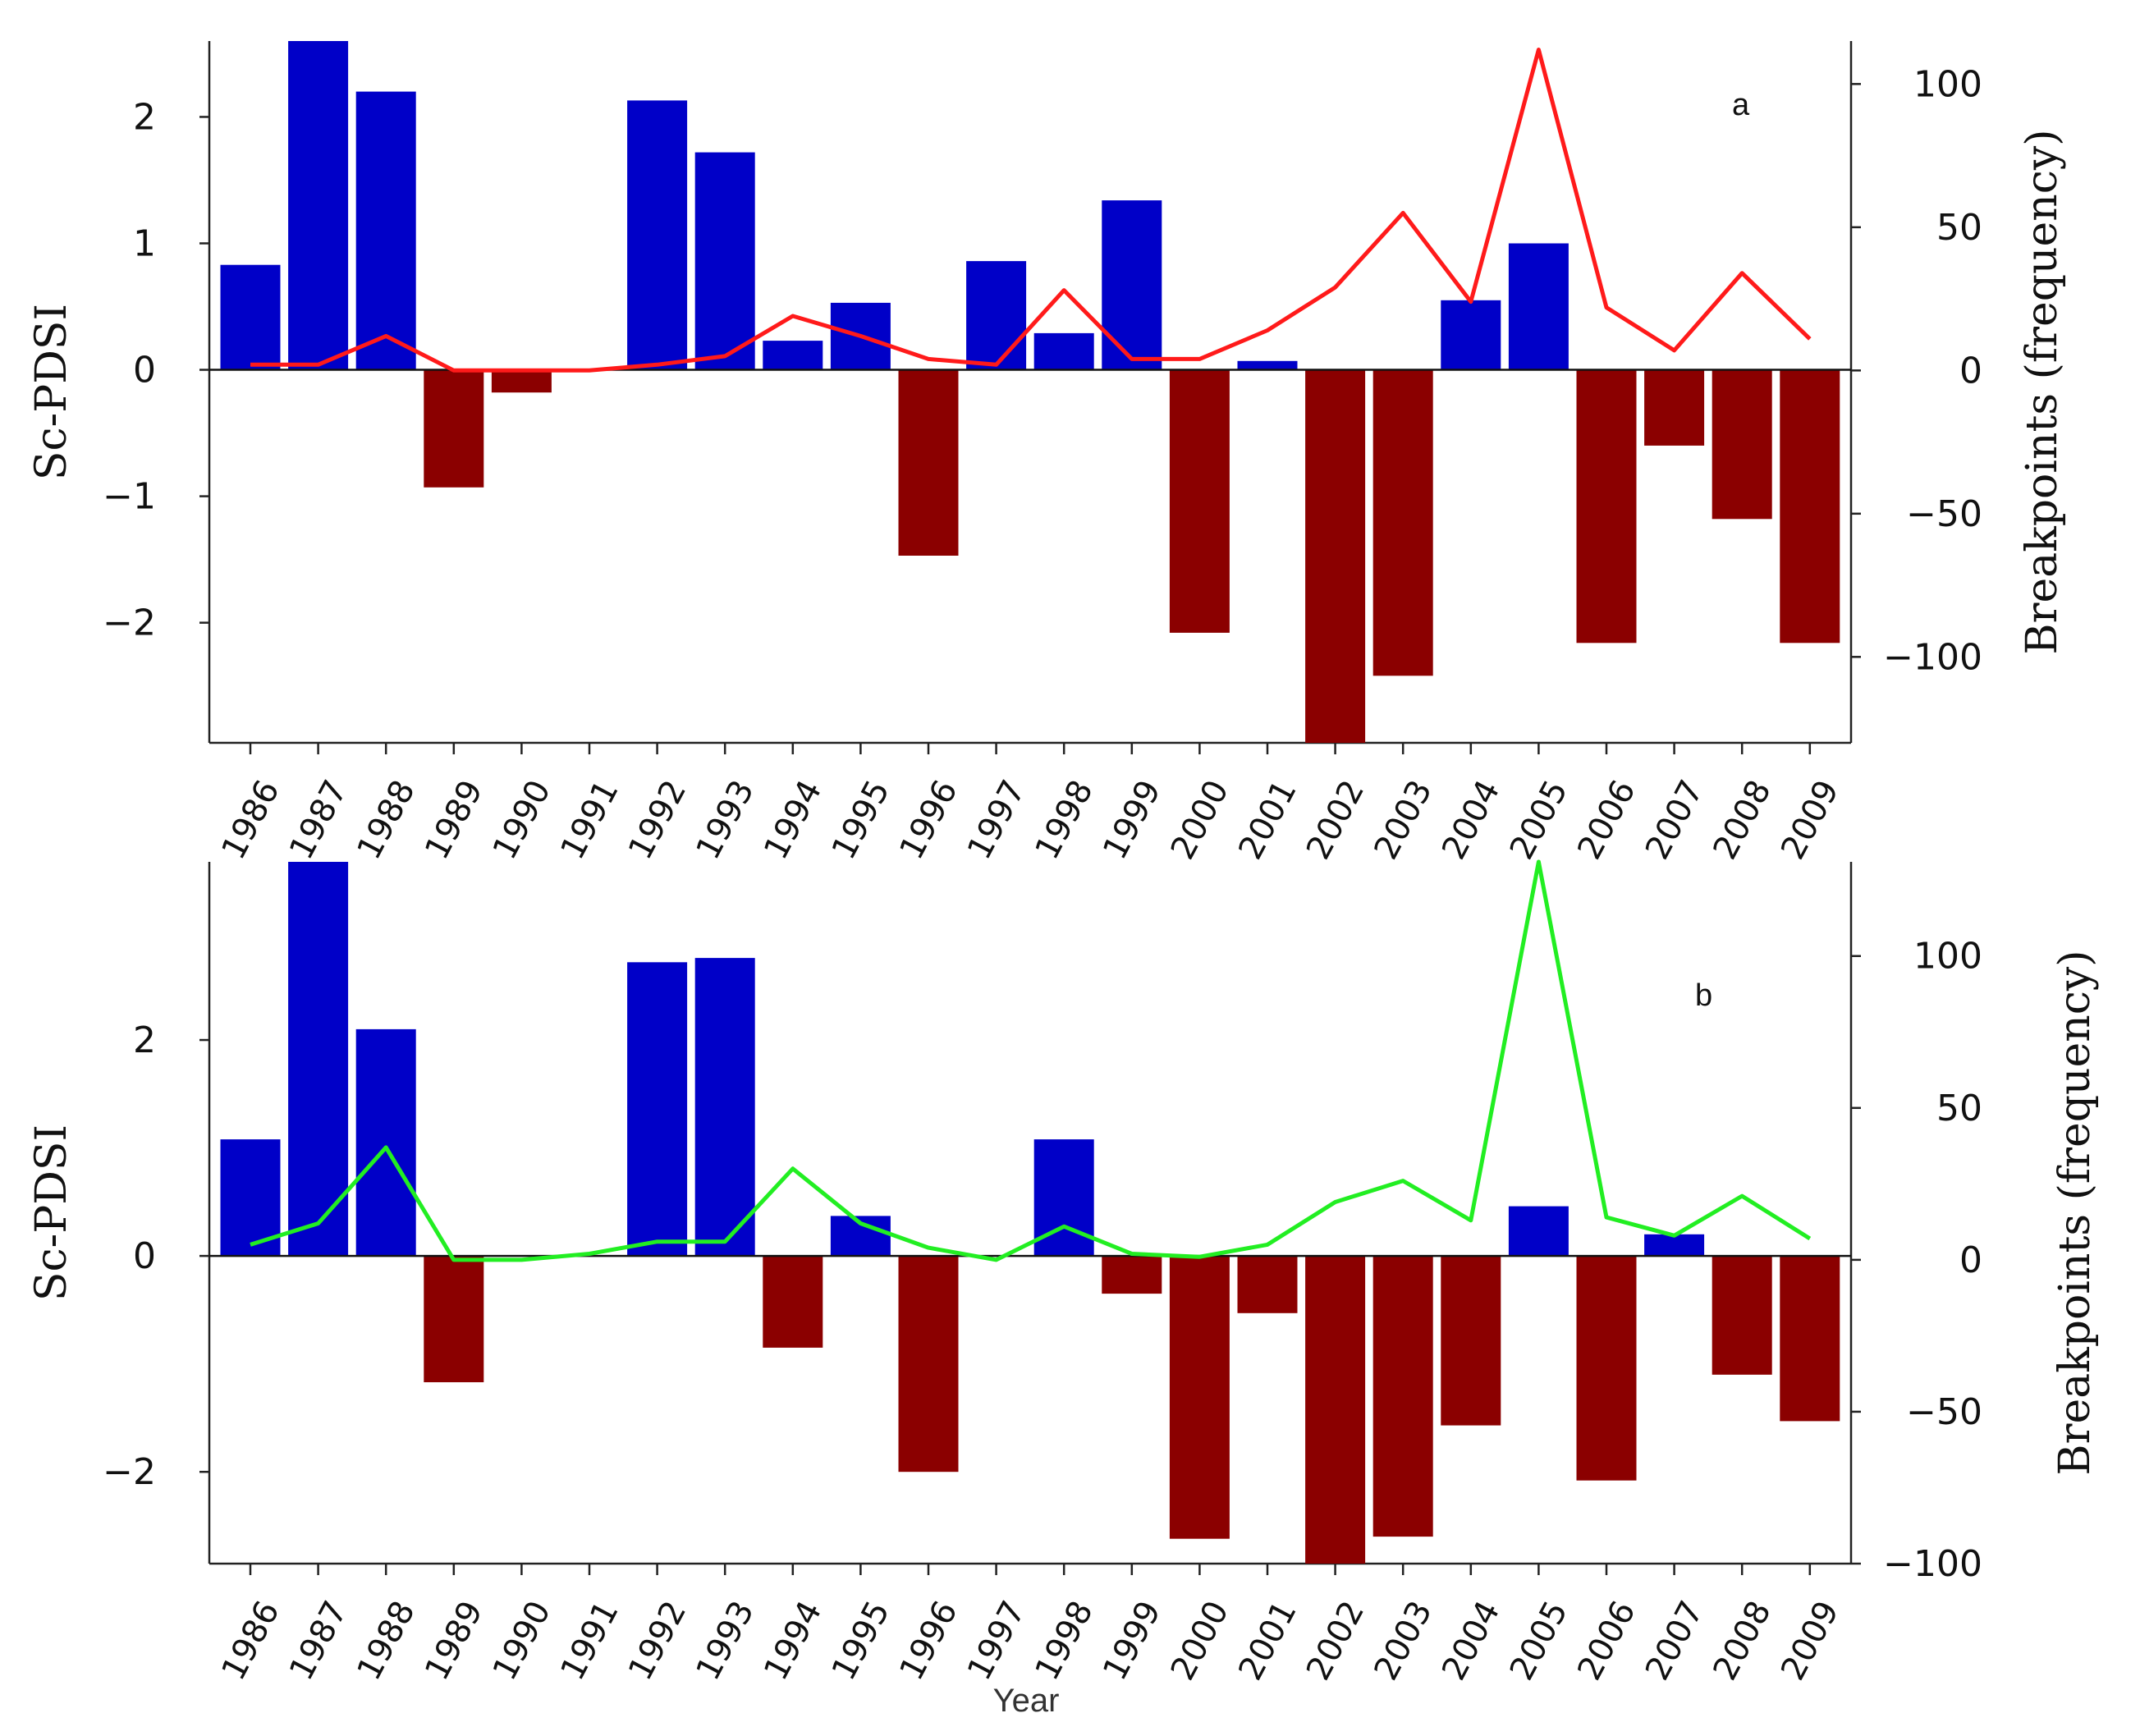 This screenshot has width=2140, height=1736. What do you see at coordinates (1917, 370) in the screenshot?
I see `panel-a-right-ticks: −100 −50 0 50 100` at bounding box center [1917, 370].